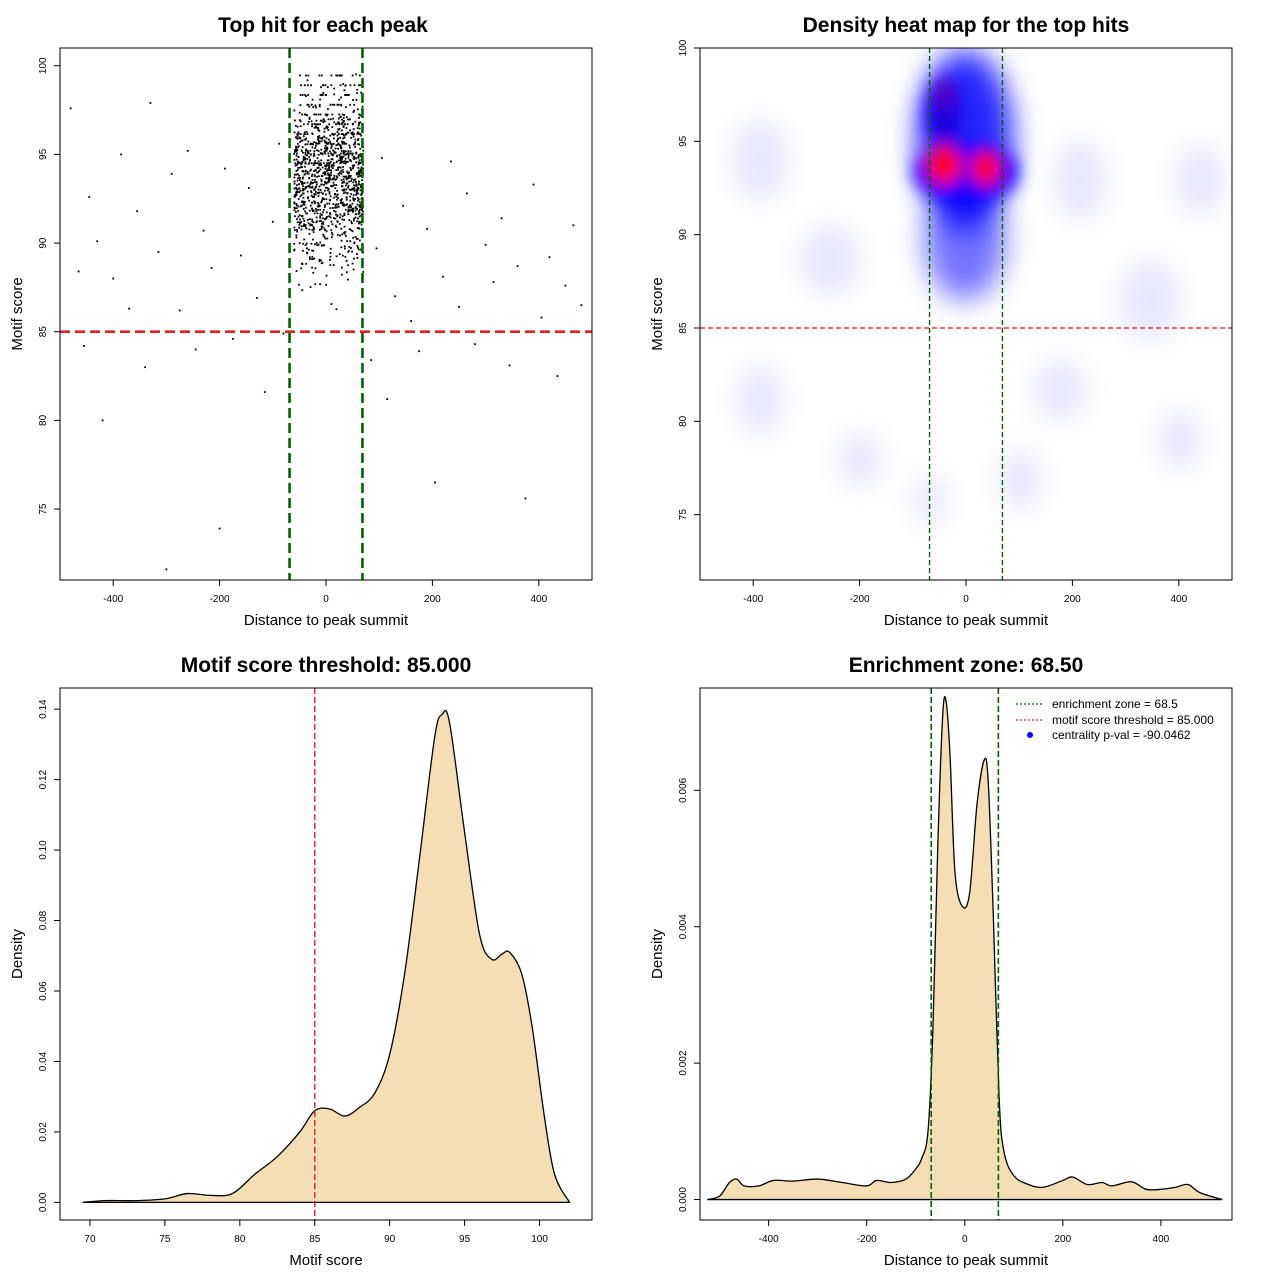 Image resolution: width=1280 pixels, height=1280 pixels. Describe the element at coordinates (964, 1232) in the screenshot. I see `x-axis: -400 -200 0 200 400` at that location.